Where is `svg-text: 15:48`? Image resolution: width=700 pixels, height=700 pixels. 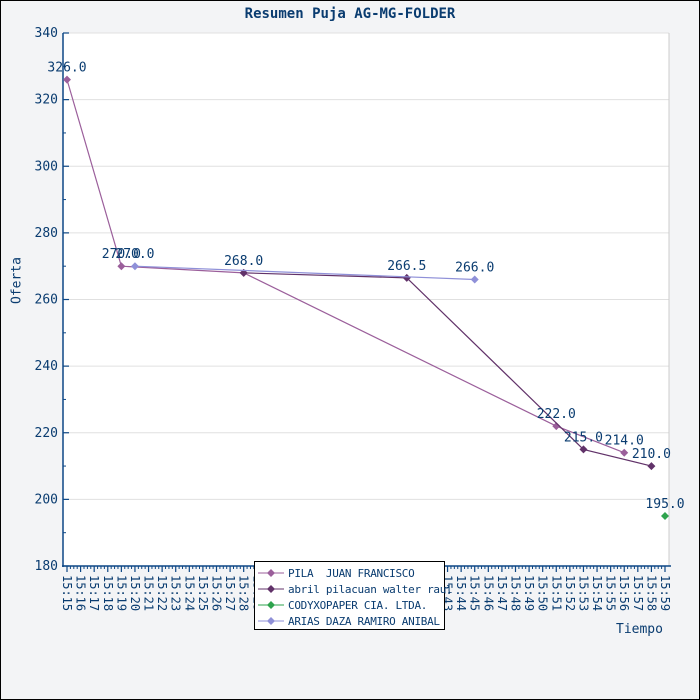
svg-text: 15:48 is located at coordinates (516, 593).